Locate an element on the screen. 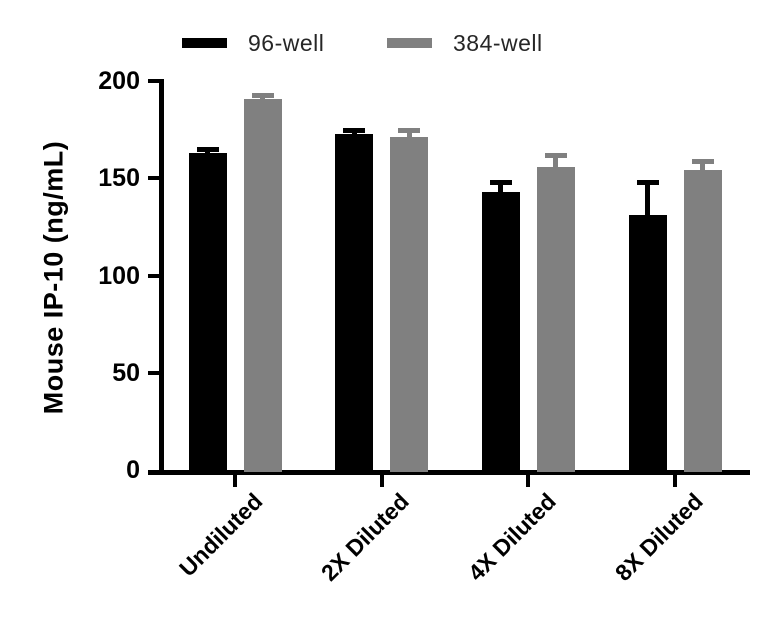 This screenshot has width=768, height=640. y-axis-line is located at coordinates (161, 275).